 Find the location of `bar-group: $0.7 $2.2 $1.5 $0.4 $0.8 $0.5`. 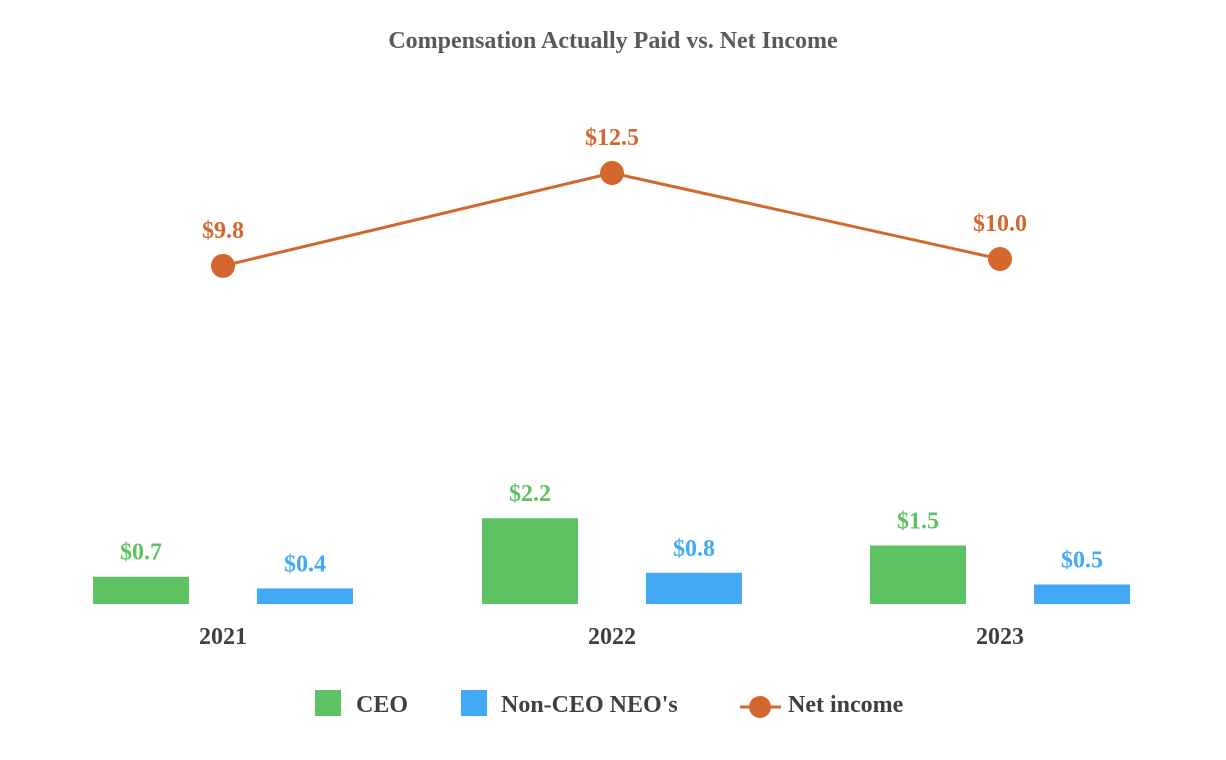

bar-group: $0.7 $2.2 $1.5 $0.4 $0.8 $0.5 is located at coordinates (611, 542).